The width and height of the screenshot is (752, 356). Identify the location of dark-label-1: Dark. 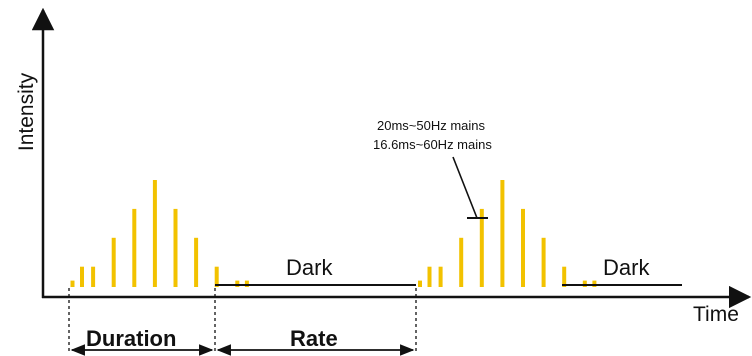
(309, 267).